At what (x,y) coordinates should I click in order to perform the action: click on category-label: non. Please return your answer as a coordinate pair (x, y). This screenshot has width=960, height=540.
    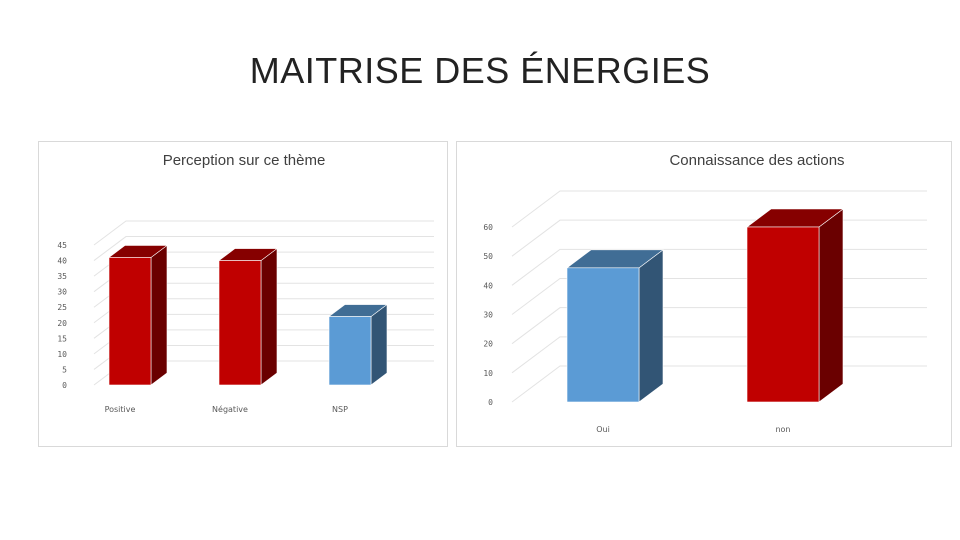
    Looking at the image, I should click on (782, 429).